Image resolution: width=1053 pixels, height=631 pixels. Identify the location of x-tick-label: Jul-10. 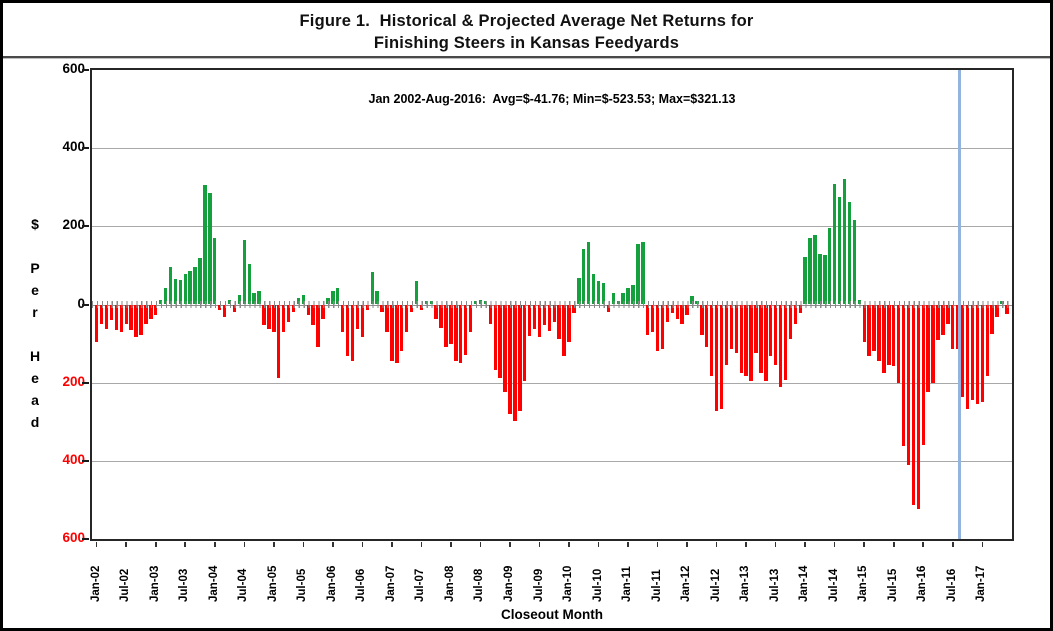
(597, 585).